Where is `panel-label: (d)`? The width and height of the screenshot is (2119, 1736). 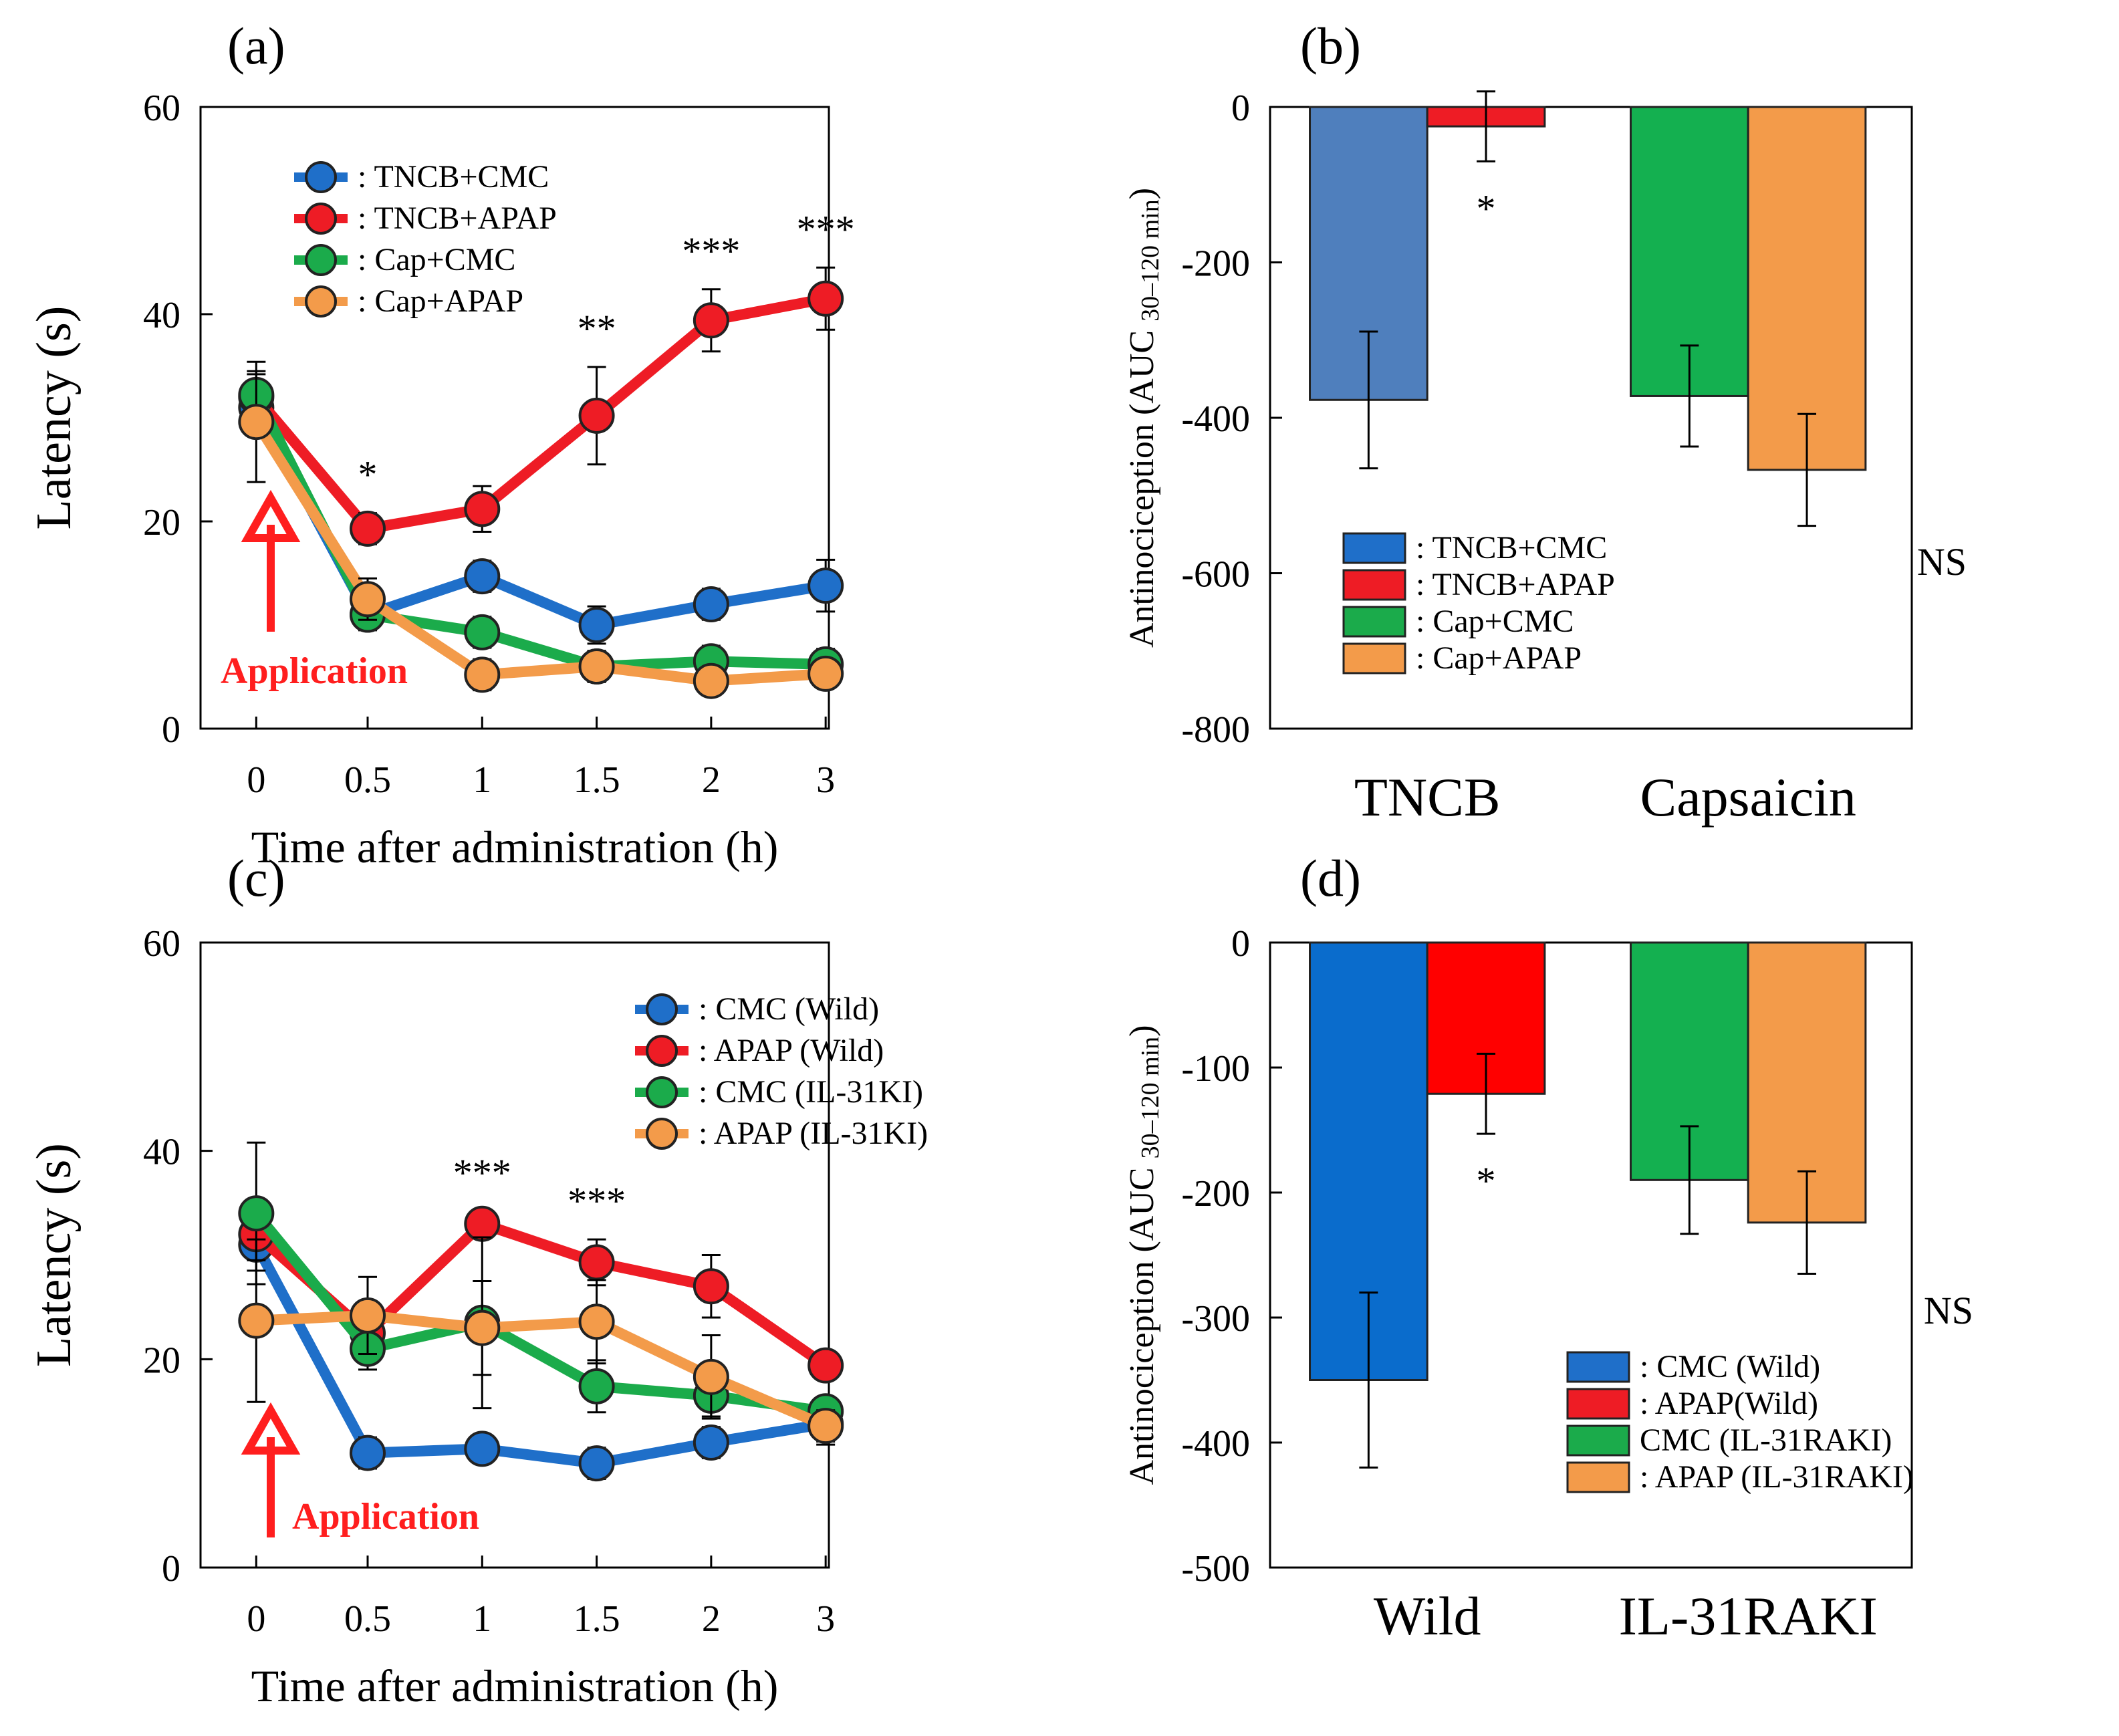
panel-label: (d) is located at coordinates (1330, 878).